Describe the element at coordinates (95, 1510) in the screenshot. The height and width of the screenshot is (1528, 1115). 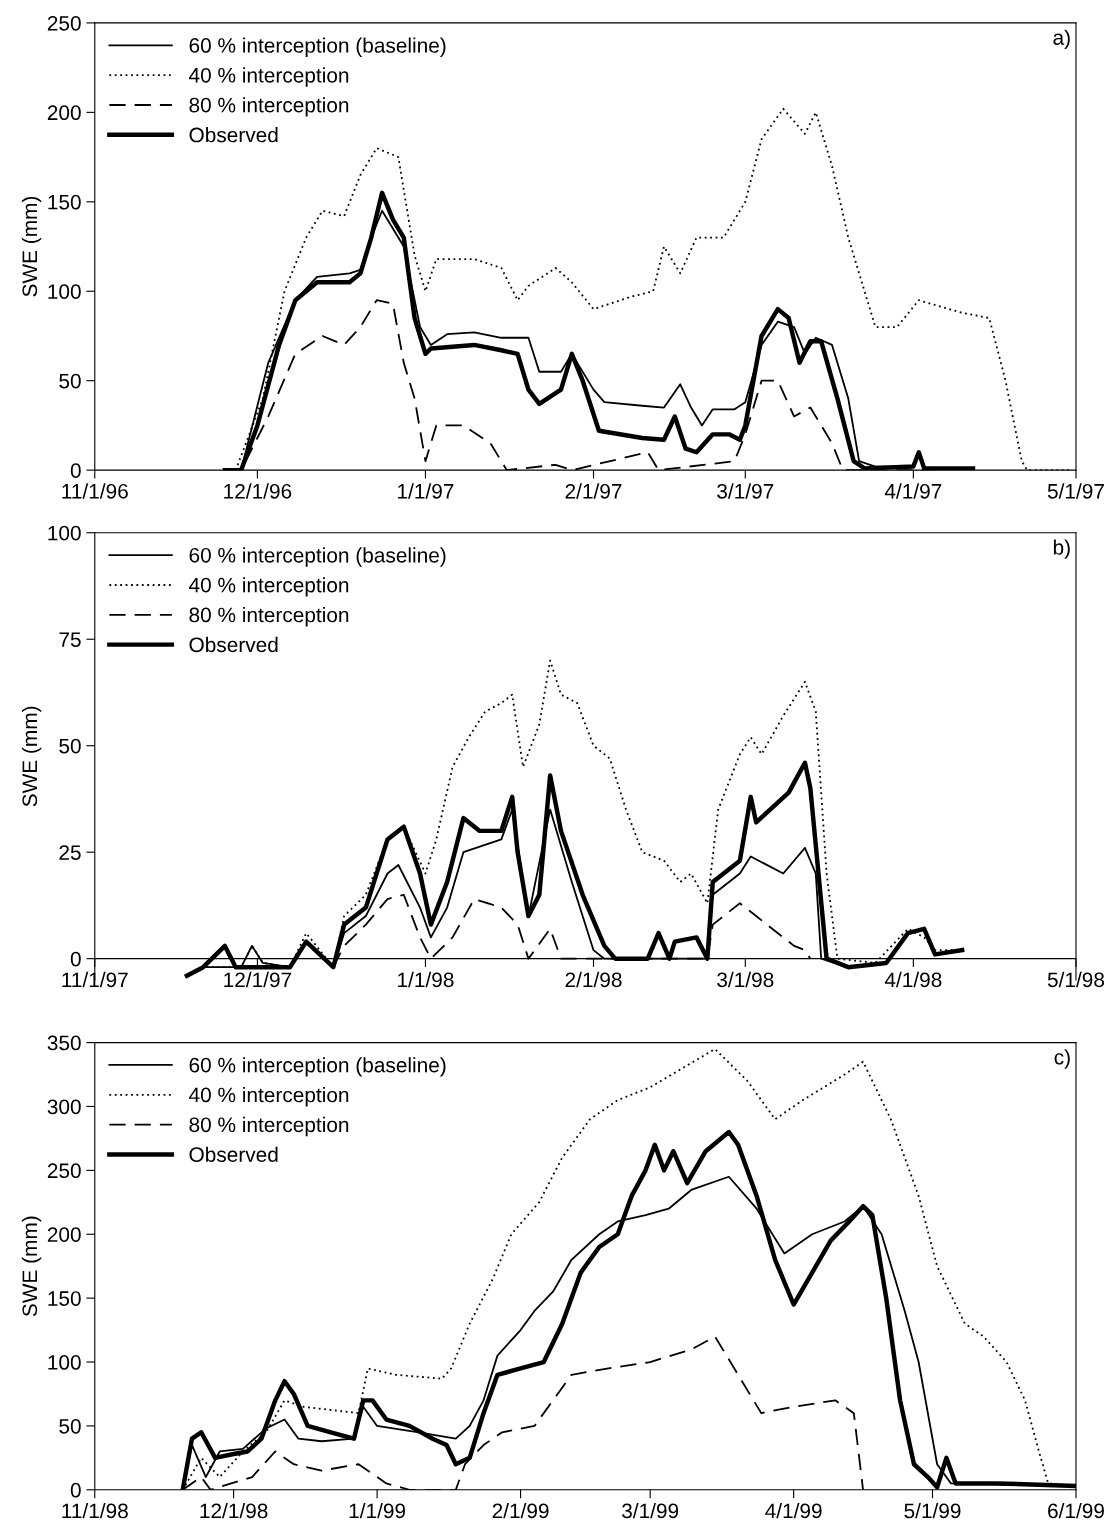
I see `x-tick-label: 11/1/98` at that location.